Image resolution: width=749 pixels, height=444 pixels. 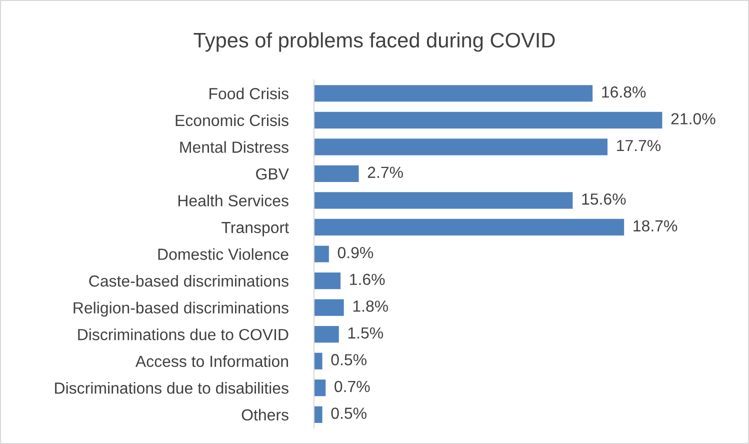 I want to click on y-tick-label: Caste-based discriminations, so click(x=188, y=280).